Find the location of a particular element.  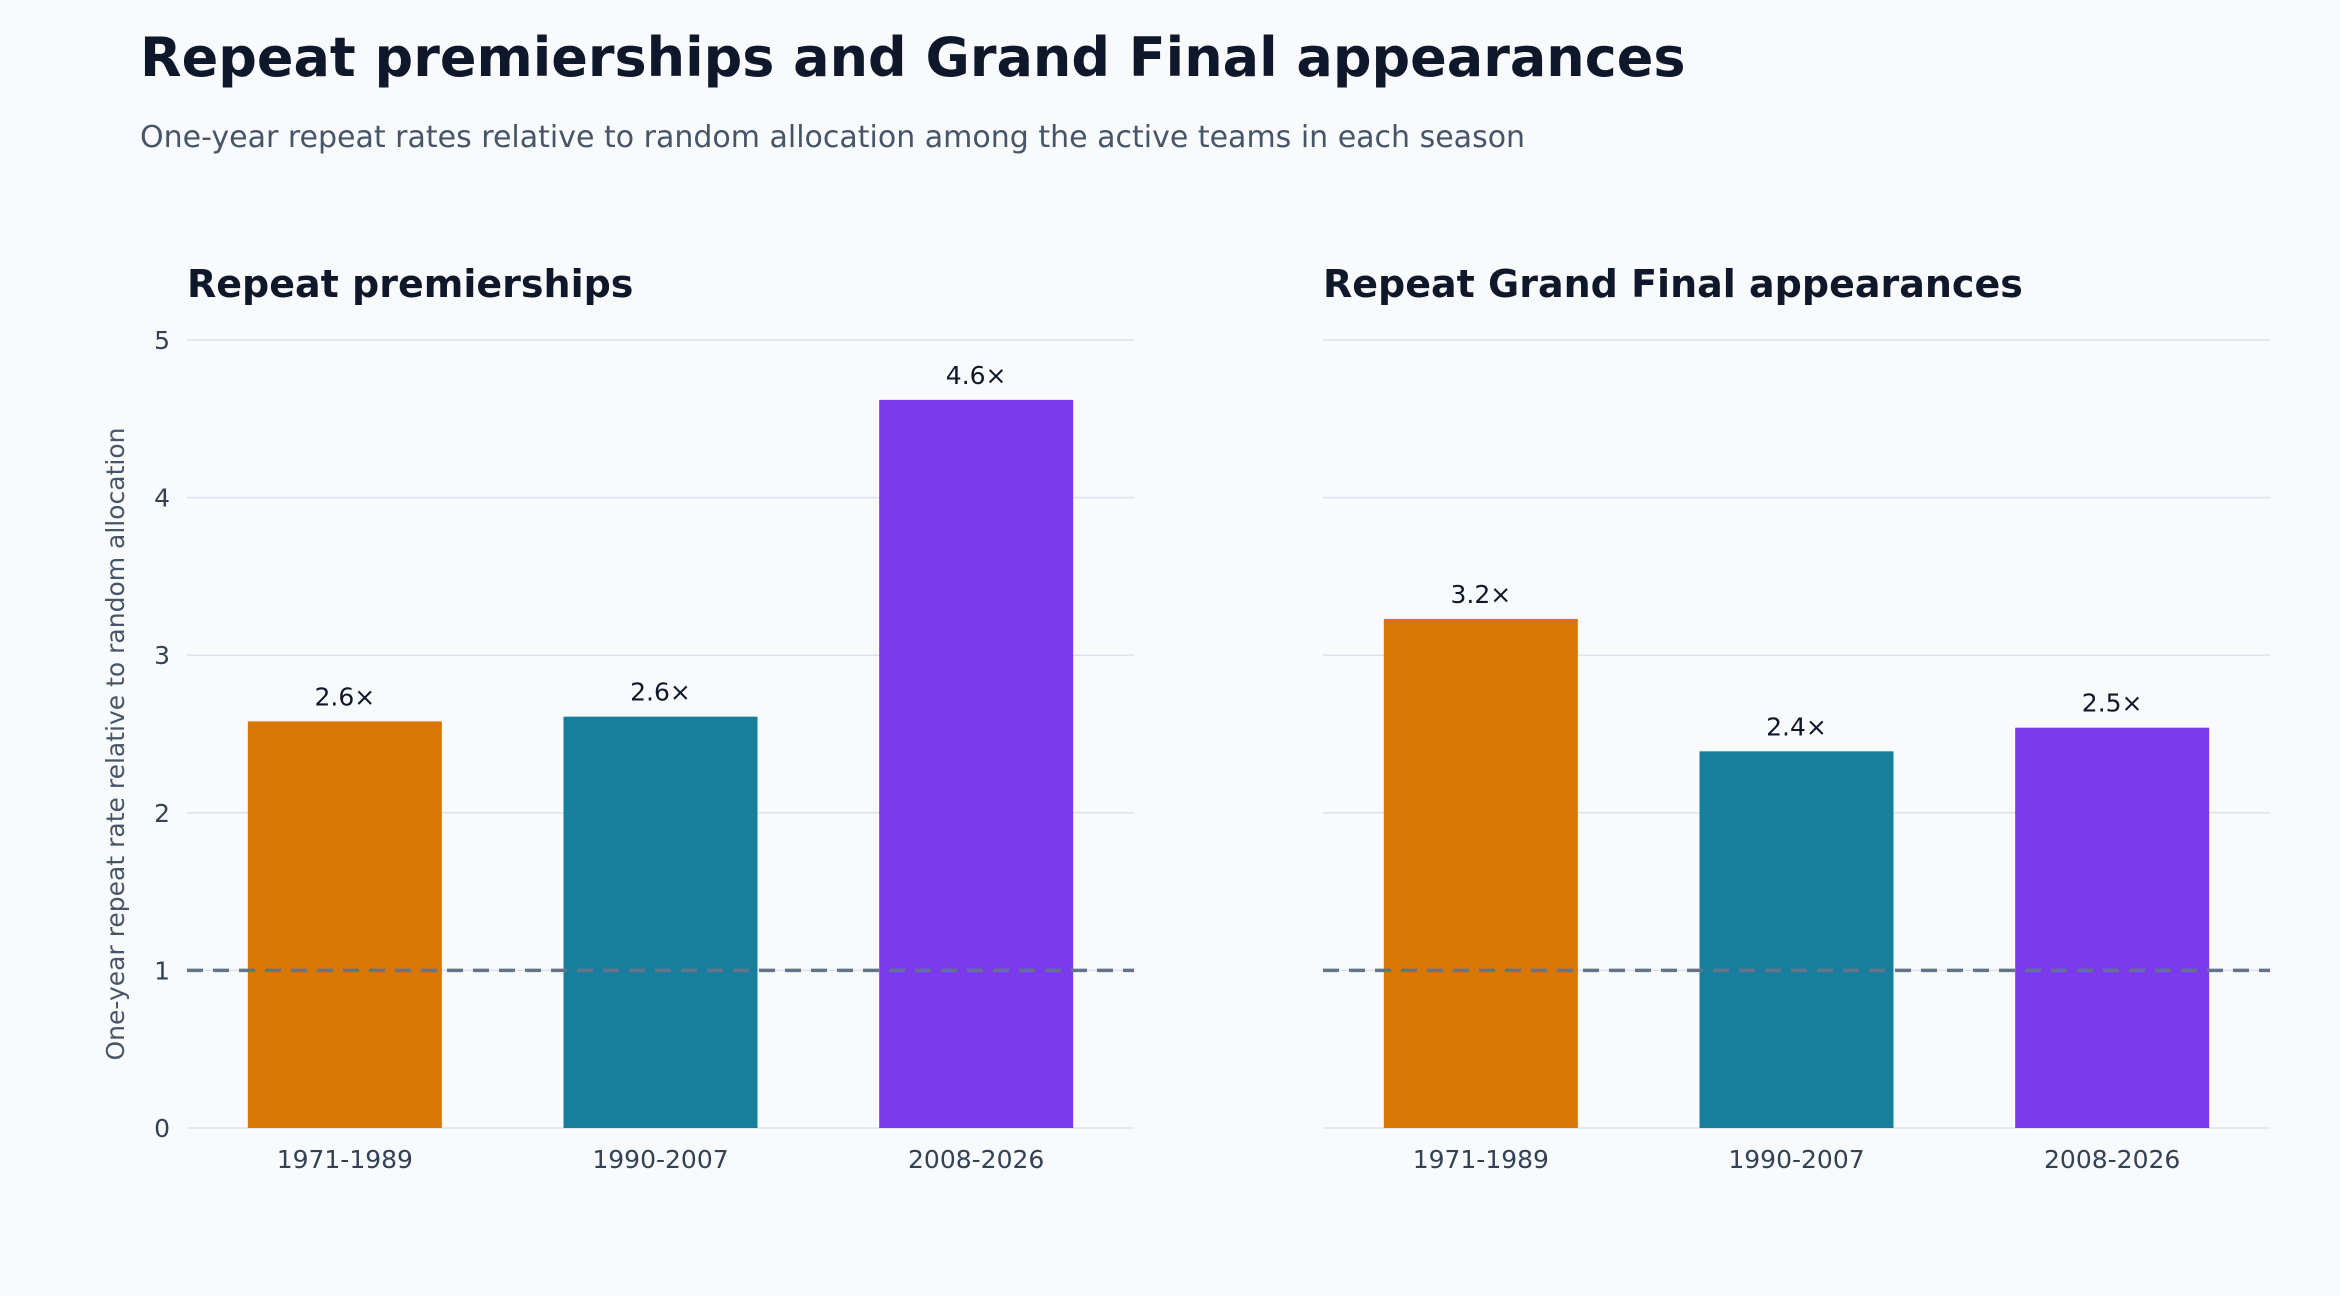

y-tick-label: 4 is located at coordinates (162, 498).